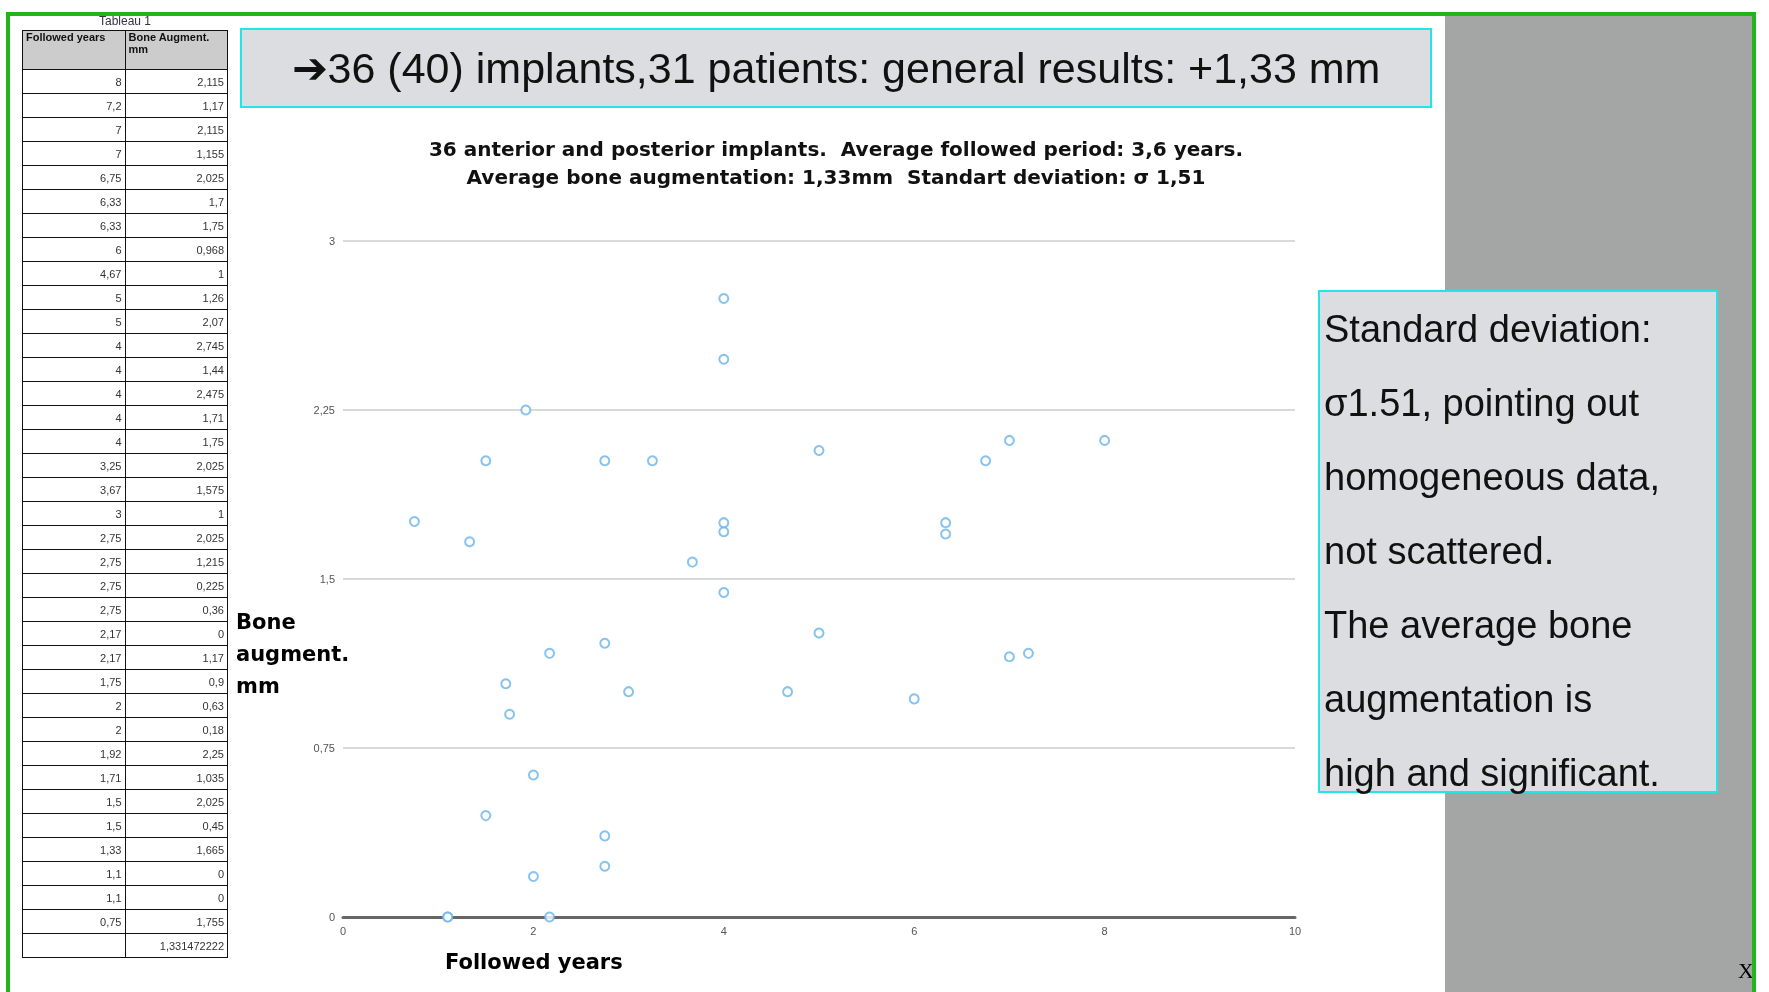 Image resolution: width=1769 pixels, height=992 pixels. What do you see at coordinates (1295, 930) in the screenshot?
I see `x-tick-label: 10` at bounding box center [1295, 930].